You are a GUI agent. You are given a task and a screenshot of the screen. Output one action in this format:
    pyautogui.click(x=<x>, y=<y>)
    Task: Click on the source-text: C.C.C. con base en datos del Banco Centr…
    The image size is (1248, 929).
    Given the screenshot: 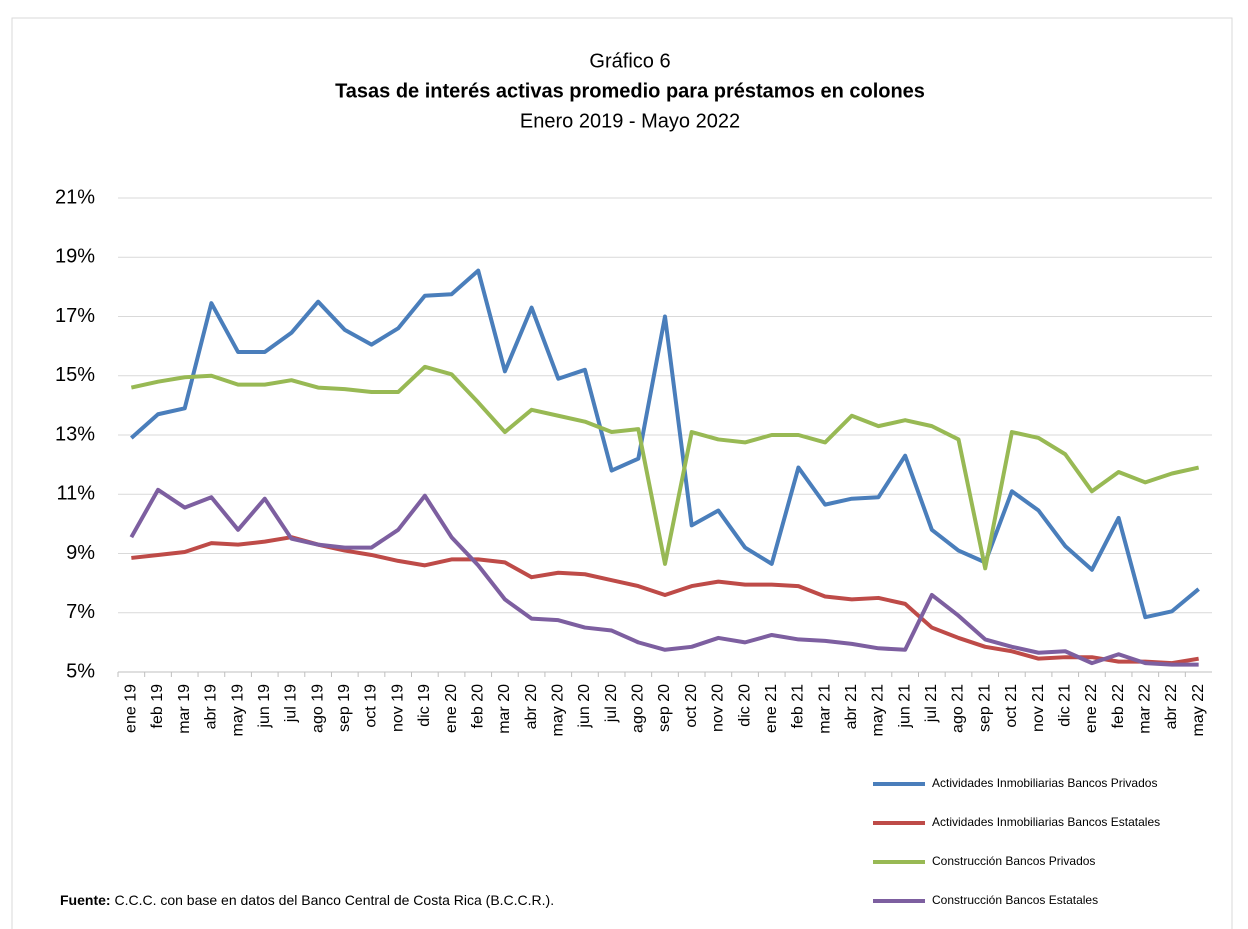 What is the action you would take?
    pyautogui.click(x=334, y=900)
    